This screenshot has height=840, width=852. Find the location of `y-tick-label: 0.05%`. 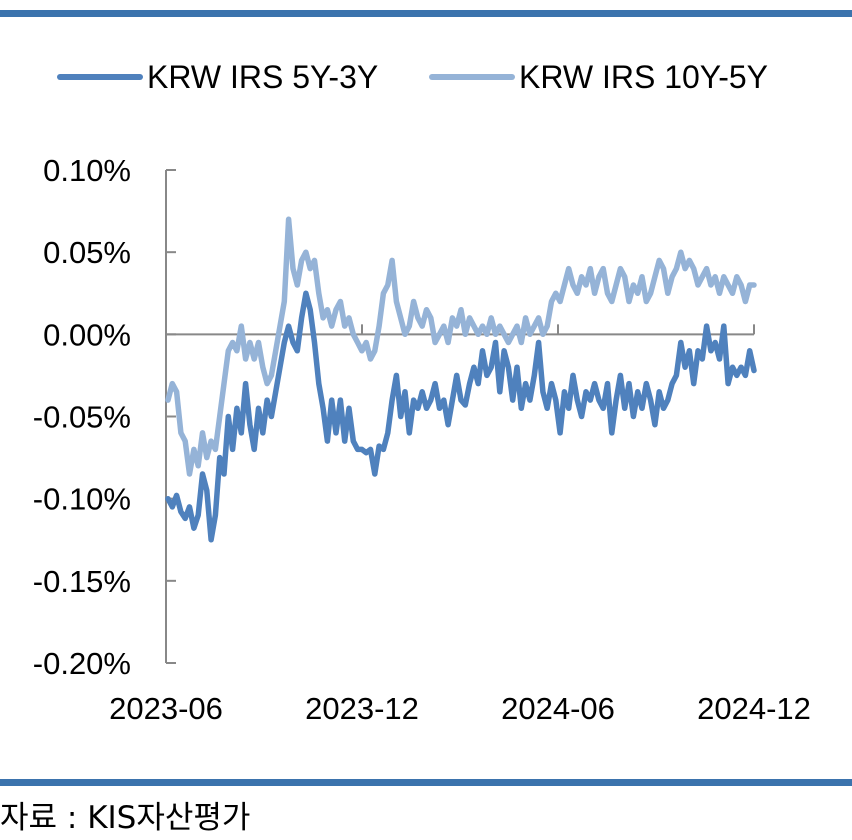

y-tick-label: 0.05% is located at coordinates (87, 252).